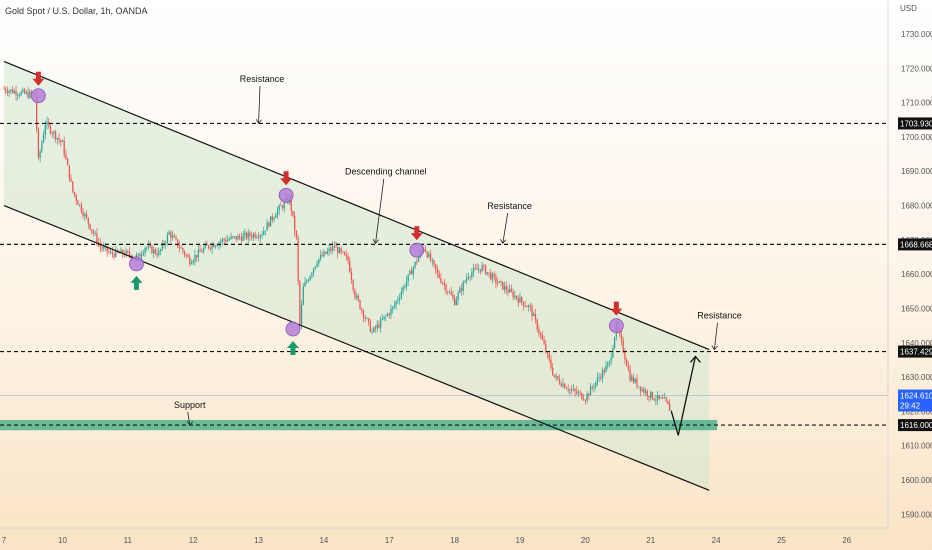 The width and height of the screenshot is (932, 550). What do you see at coordinates (323, 540) in the screenshot?
I see `time-tick-label: 14` at bounding box center [323, 540].